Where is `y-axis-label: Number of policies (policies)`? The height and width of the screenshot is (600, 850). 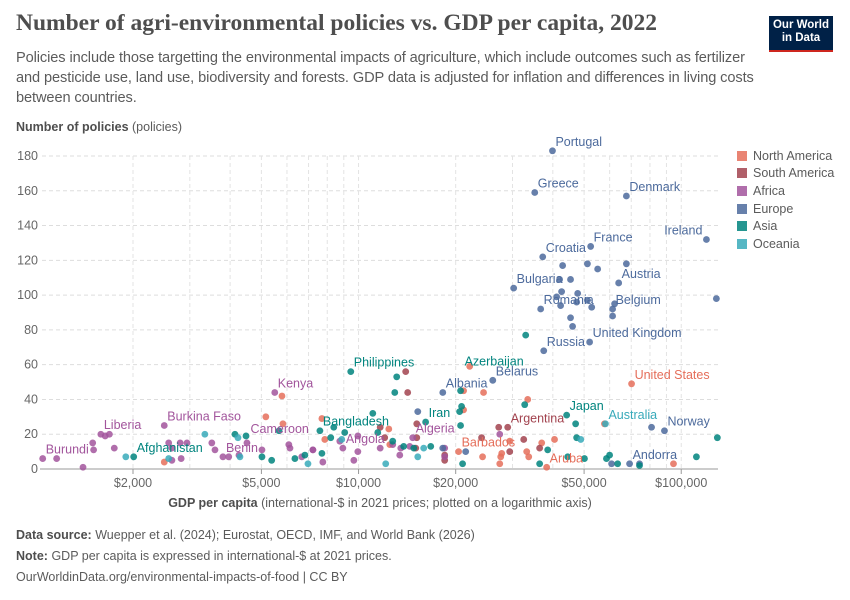 y-axis-label: Number of policies (policies) is located at coordinates (99, 127).